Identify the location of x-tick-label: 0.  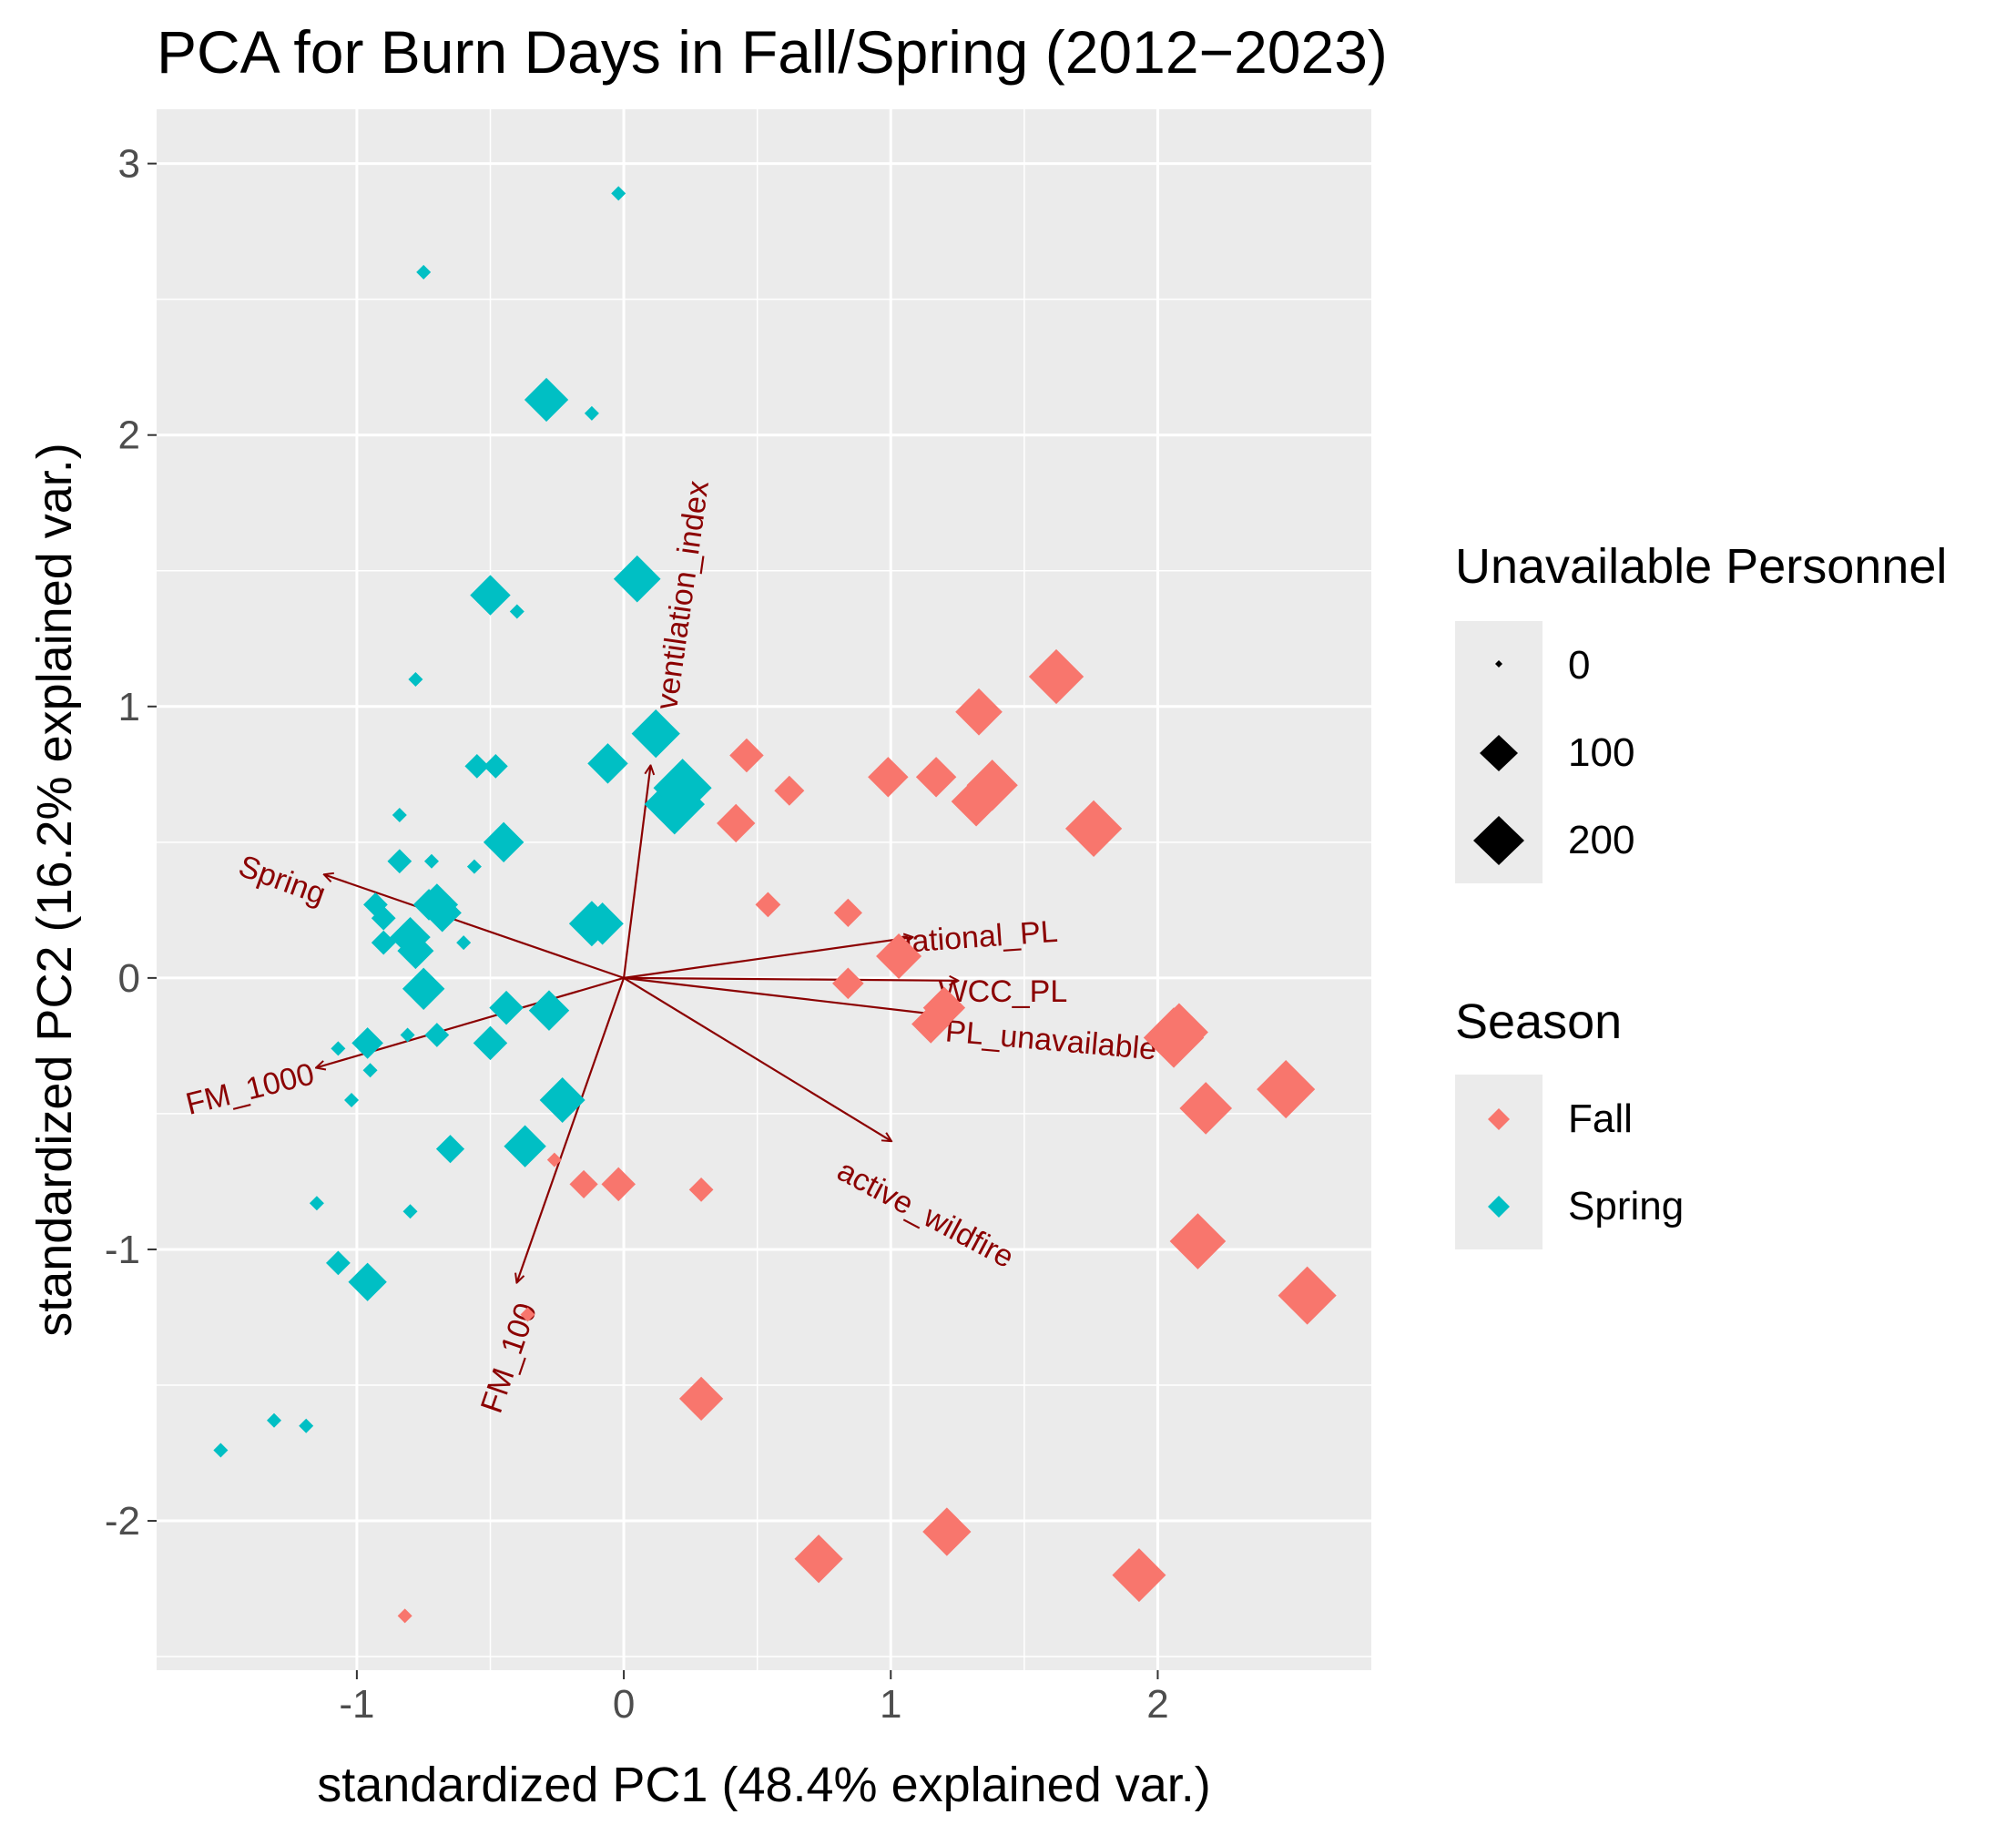
(624, 1704).